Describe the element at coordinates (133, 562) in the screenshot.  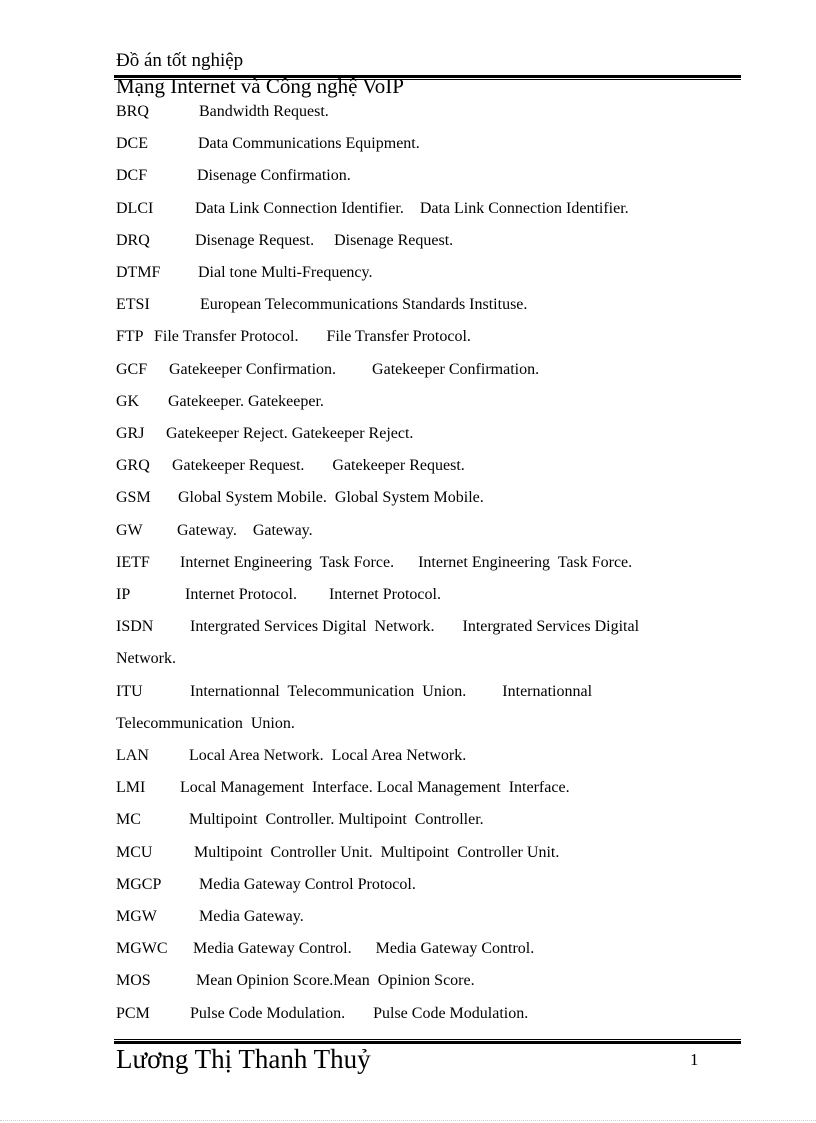
I see `abbreviation: IETF` at that location.